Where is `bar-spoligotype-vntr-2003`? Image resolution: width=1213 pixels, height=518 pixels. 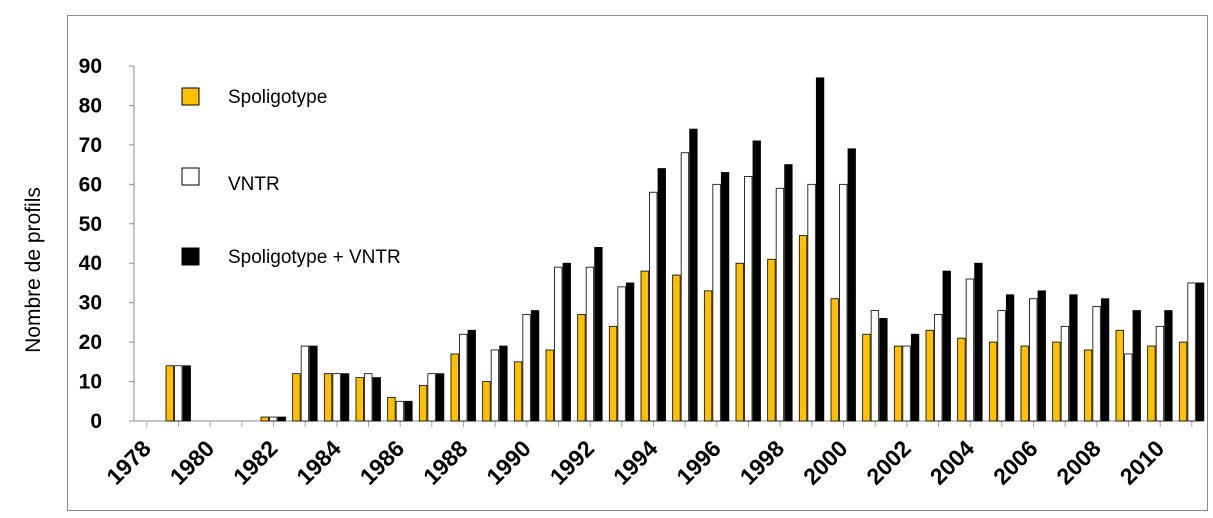 bar-spoligotype-vntr-2003 is located at coordinates (946, 346).